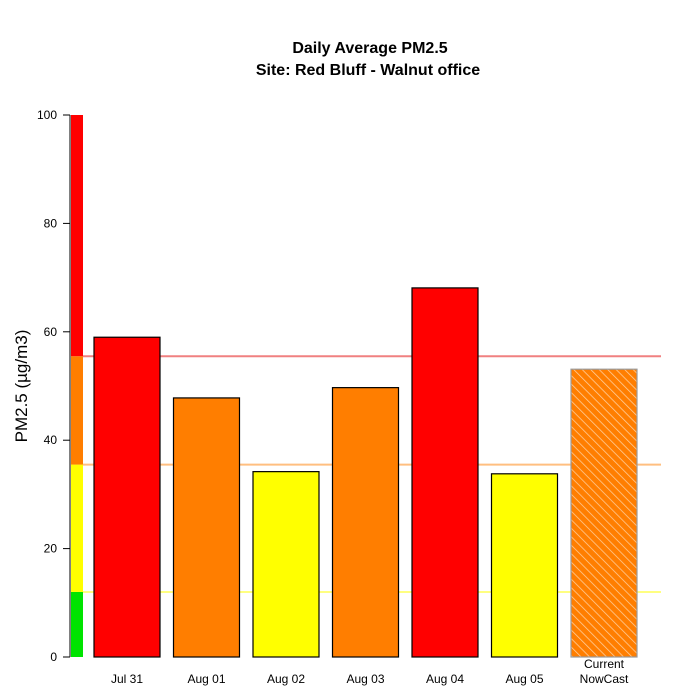 The image size is (700, 700). I want to click on x-tick-label: Current NowCast, so click(604, 671).